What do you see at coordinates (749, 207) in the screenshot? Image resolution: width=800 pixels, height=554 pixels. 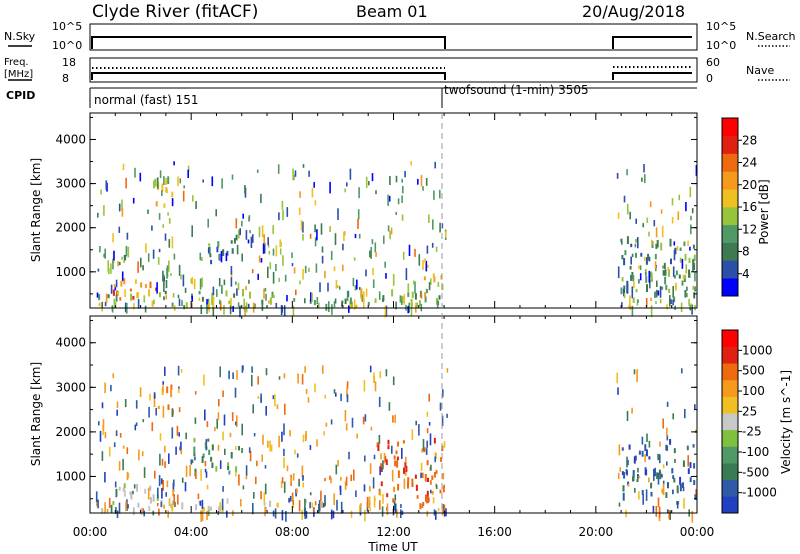 I see `power-colorbar-tick-label: 16` at bounding box center [749, 207].